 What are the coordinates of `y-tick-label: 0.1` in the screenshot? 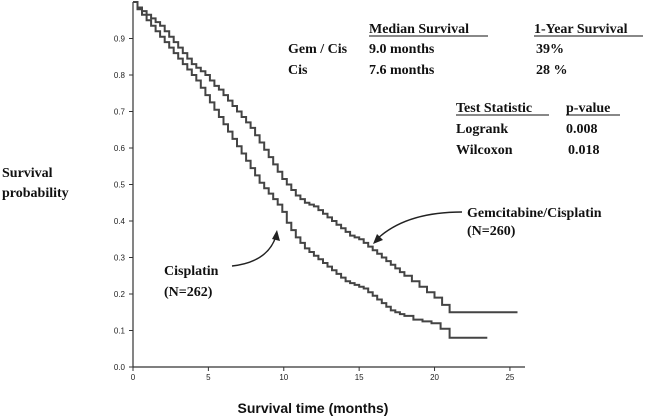 It's located at (120, 331).